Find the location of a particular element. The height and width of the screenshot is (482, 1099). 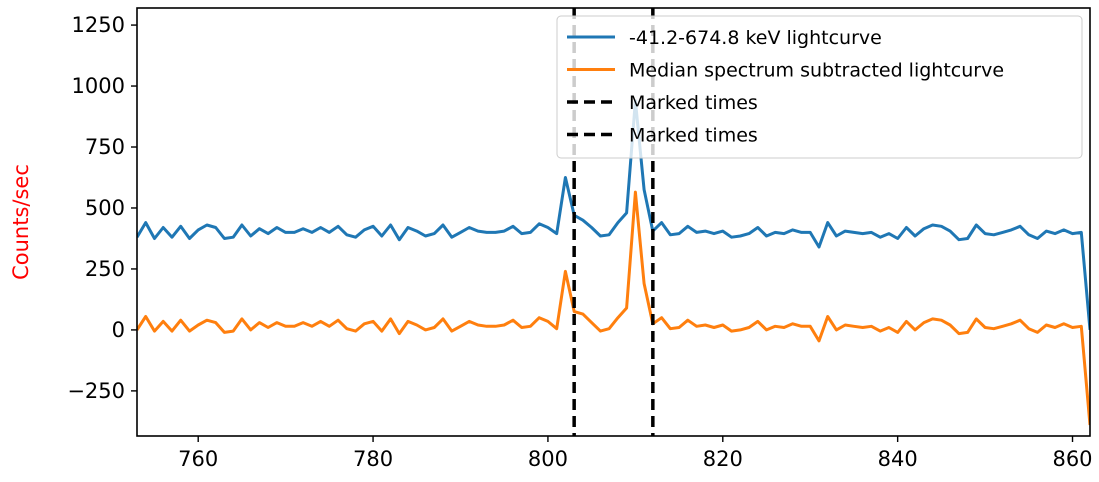

x-tick-label: 860 is located at coordinates (1072, 459).